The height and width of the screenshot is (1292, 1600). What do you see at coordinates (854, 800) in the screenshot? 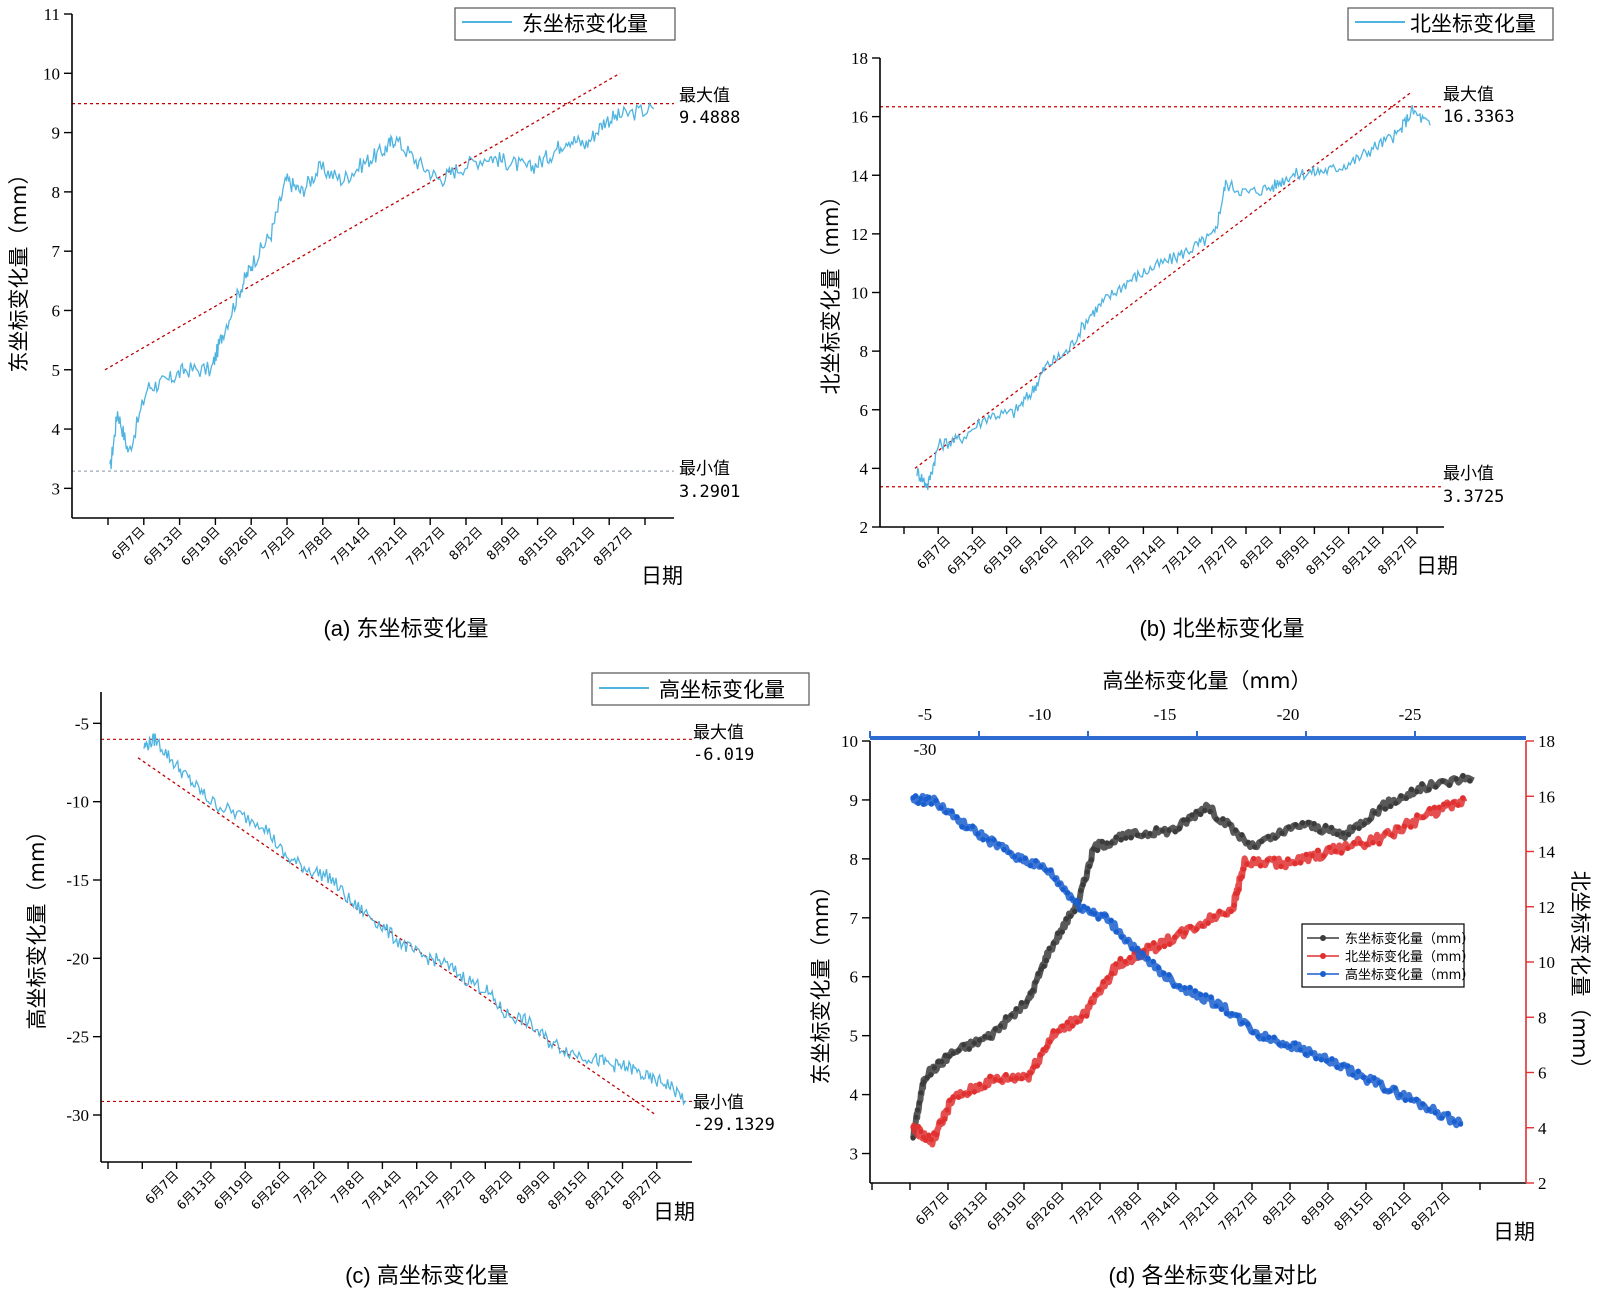
I see `left-y-tick-label: 9` at bounding box center [854, 800].